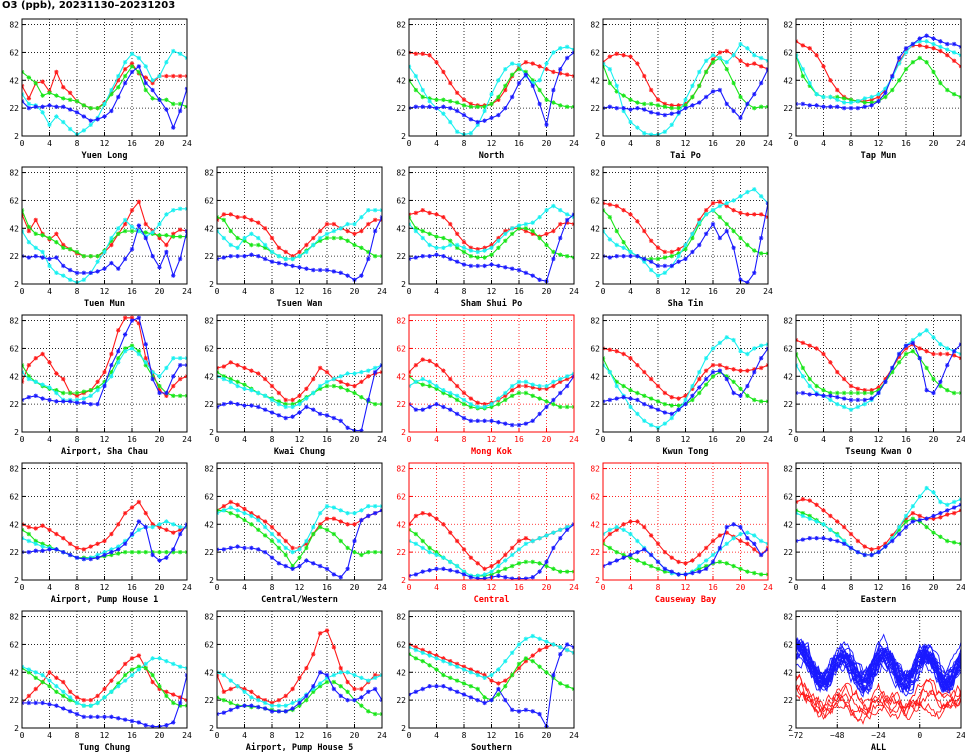 This screenshot has height=755, width=965. What do you see at coordinates (595, 228) in the screenshot?
I see `y-tick-label: 42` at bounding box center [595, 228].